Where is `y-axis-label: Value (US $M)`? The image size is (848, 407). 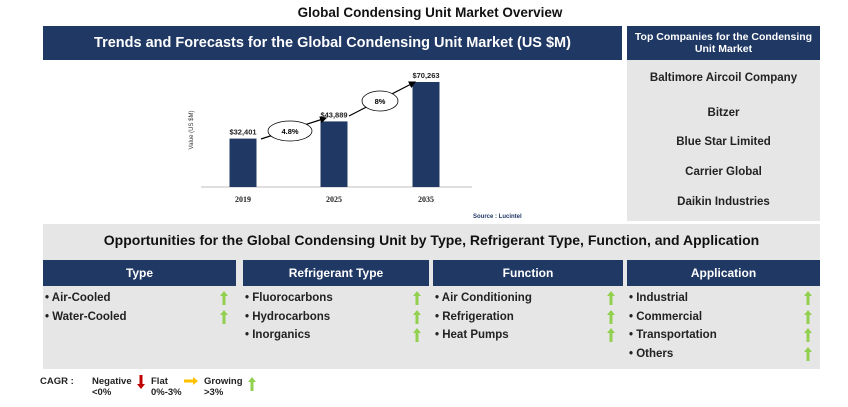 y-axis-label: Value (US $M) is located at coordinates (192, 130).